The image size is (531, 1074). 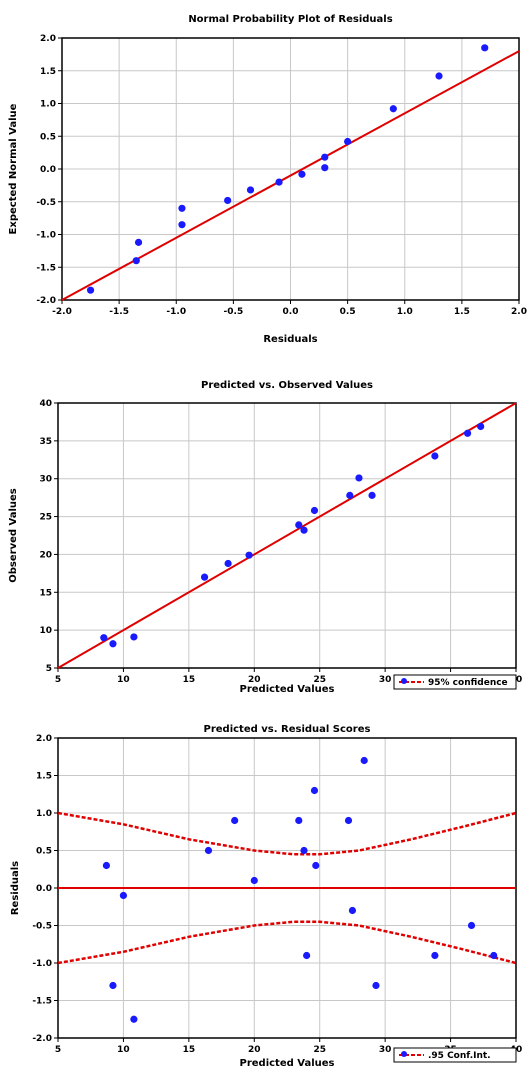 I want to click on y-tick-label: 20, so click(x=45, y=555).